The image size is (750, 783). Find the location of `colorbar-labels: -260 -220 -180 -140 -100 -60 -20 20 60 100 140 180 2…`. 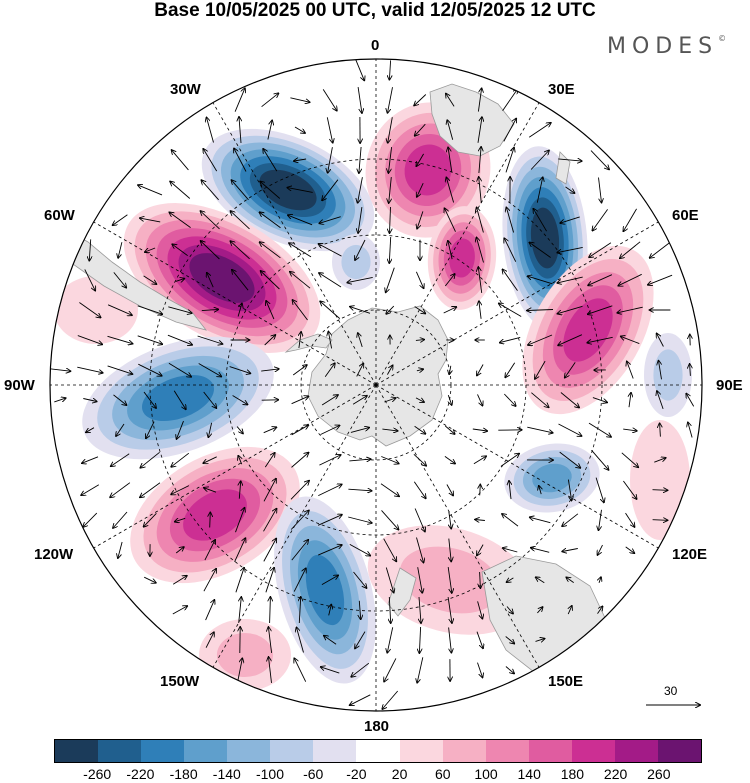

colorbar-labels: -260 -220 -180 -140 -100 -60 -20 20 60 100 140 180 2… is located at coordinates (378, 774).